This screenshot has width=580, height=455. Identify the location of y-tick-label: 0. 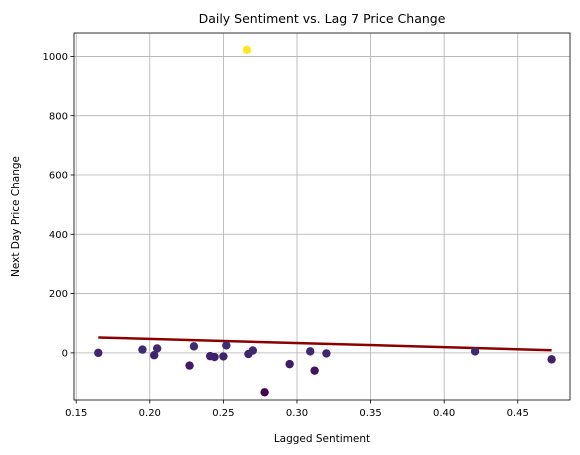
(65, 353).